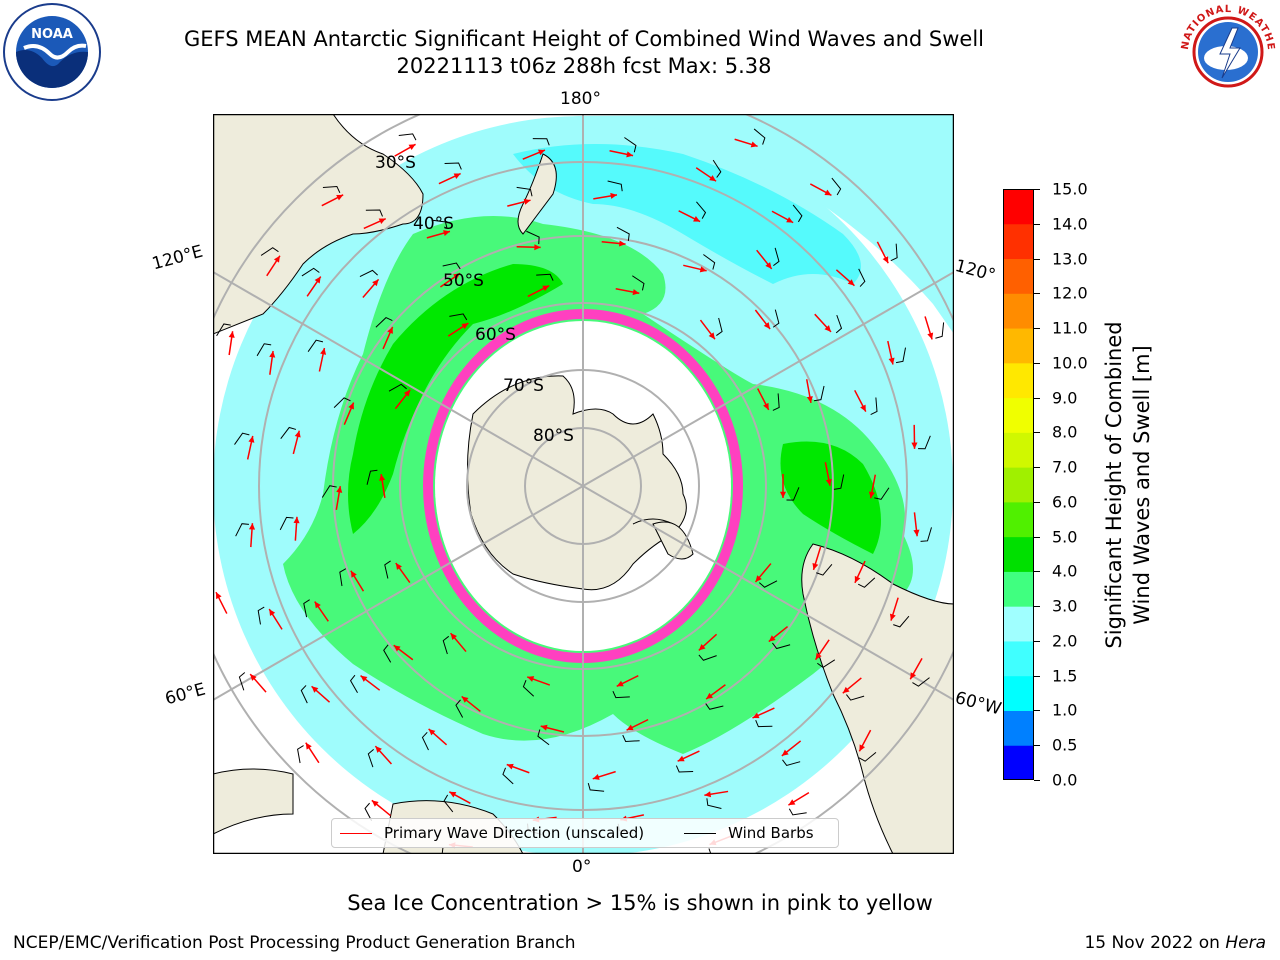 The width and height of the screenshot is (1280, 960). What do you see at coordinates (1065, 432) in the screenshot?
I see `colorbar-tick-label: 8.0` at bounding box center [1065, 432].